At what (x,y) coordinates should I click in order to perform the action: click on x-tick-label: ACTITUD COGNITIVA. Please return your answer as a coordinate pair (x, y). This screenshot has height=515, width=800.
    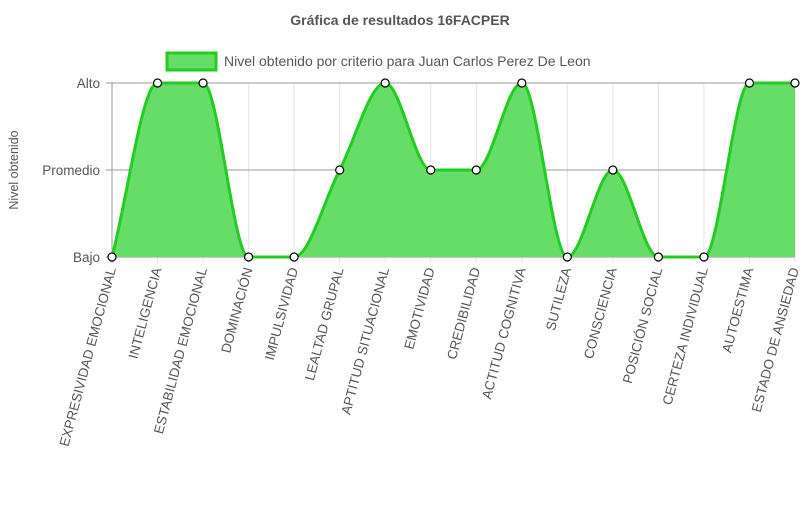
    Looking at the image, I should click on (504, 333).